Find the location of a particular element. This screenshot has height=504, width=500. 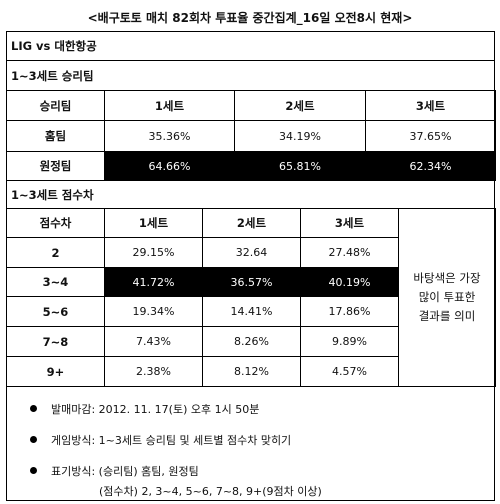

table-row: 7~8 7.43% 8.26% 9.89% is located at coordinates (251, 341).